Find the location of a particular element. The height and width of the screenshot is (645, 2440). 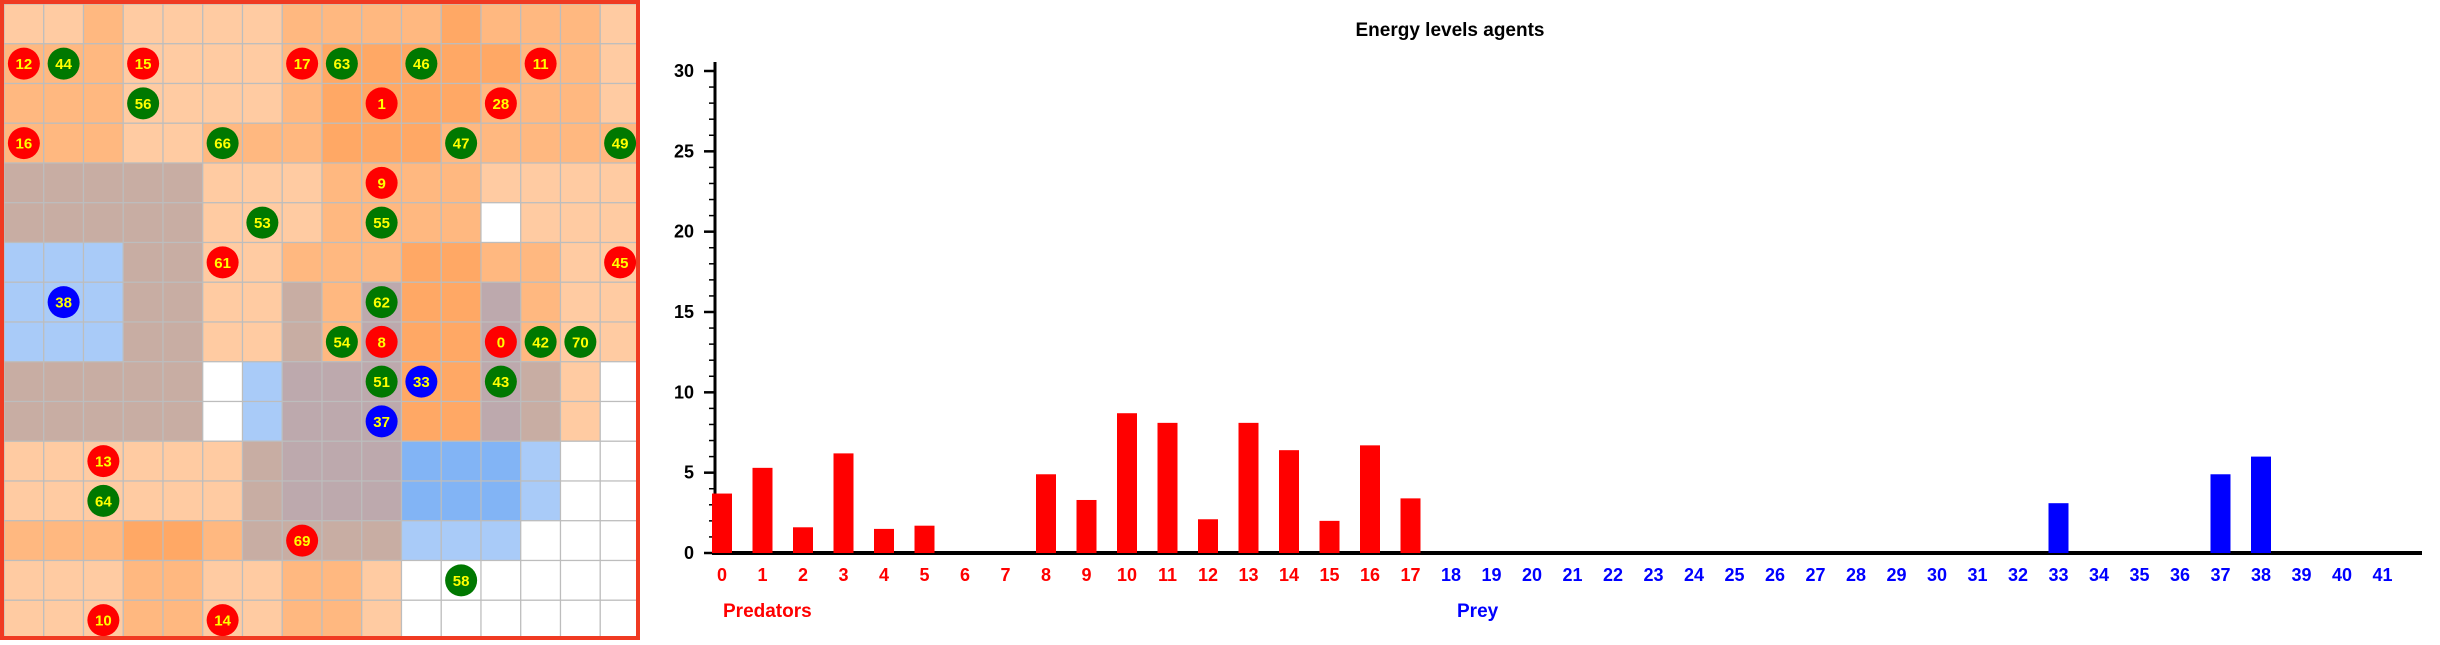

agent-label: 51 is located at coordinates (381, 382).